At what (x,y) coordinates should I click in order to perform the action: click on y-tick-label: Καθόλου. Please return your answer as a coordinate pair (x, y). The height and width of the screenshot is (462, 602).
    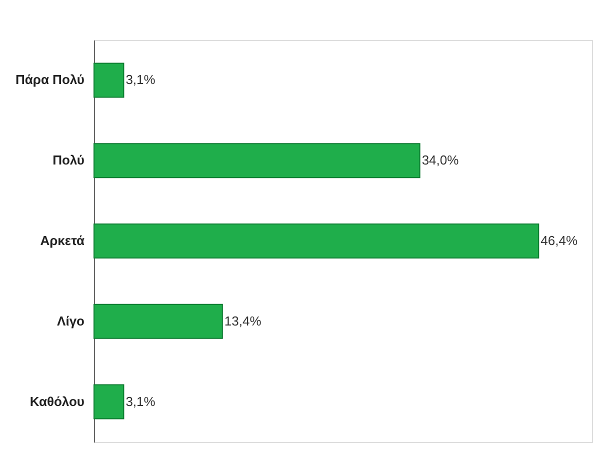
    Looking at the image, I should click on (57, 401).